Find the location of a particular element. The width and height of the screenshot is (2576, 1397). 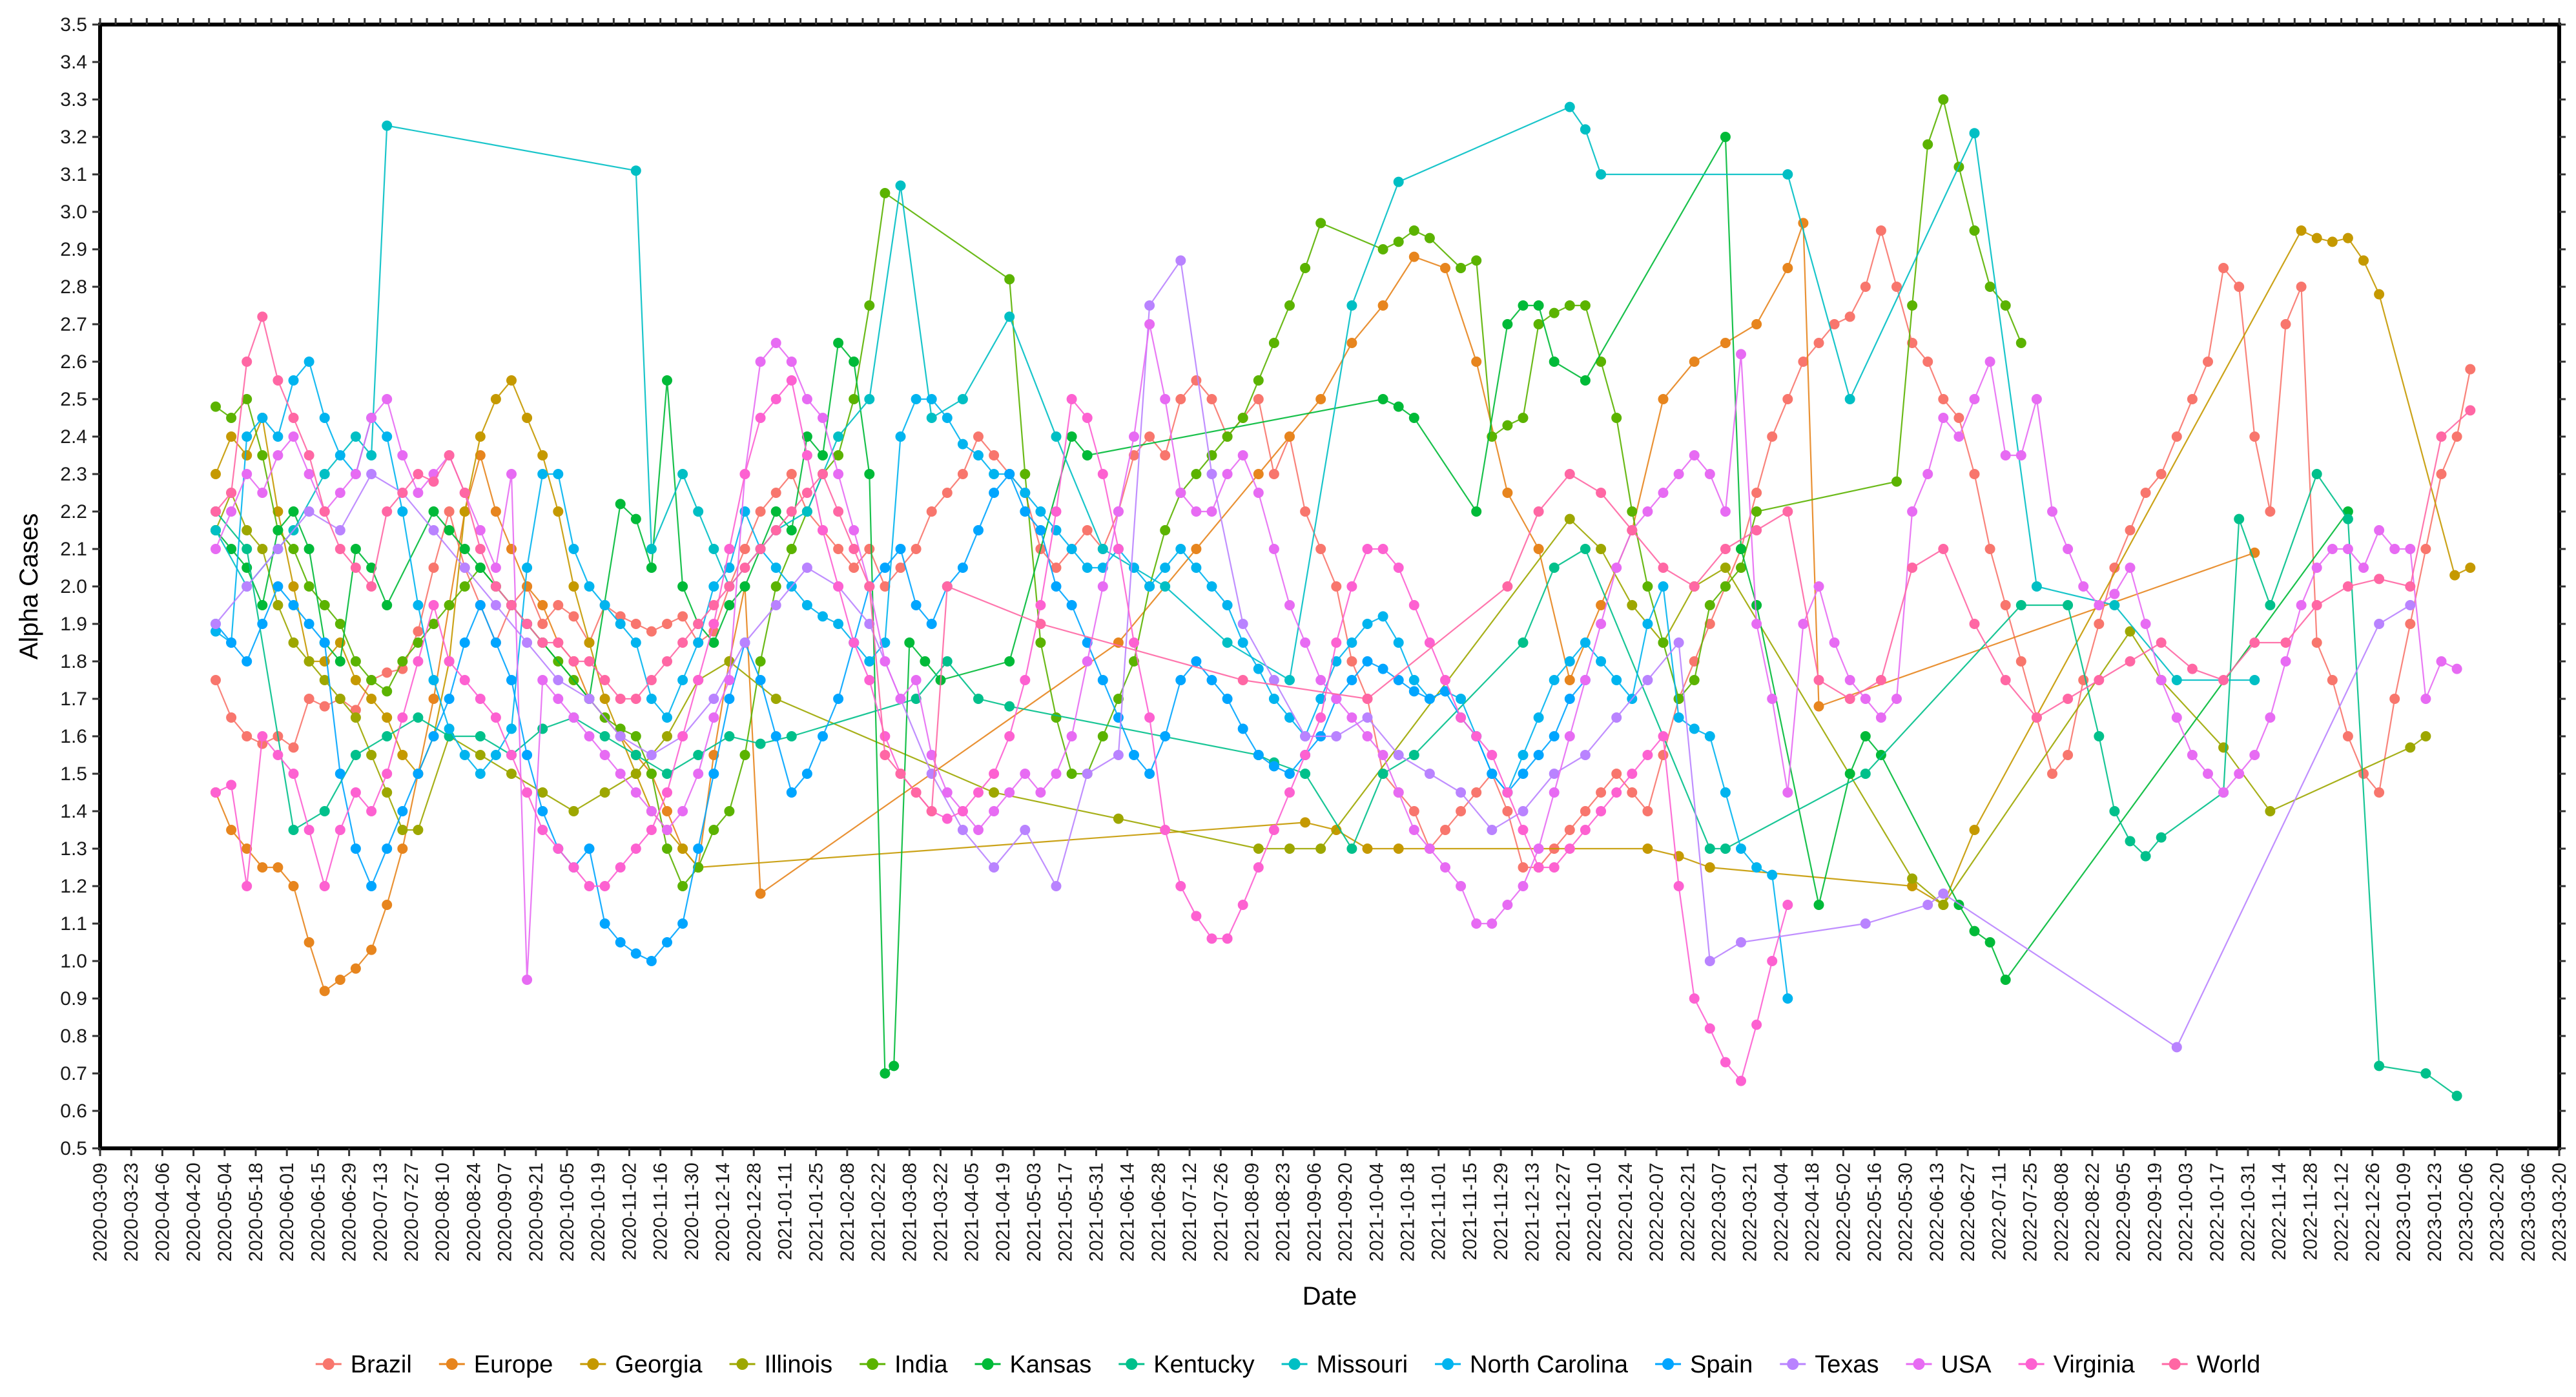

y-tick-label: 2.1 is located at coordinates (73, 549).